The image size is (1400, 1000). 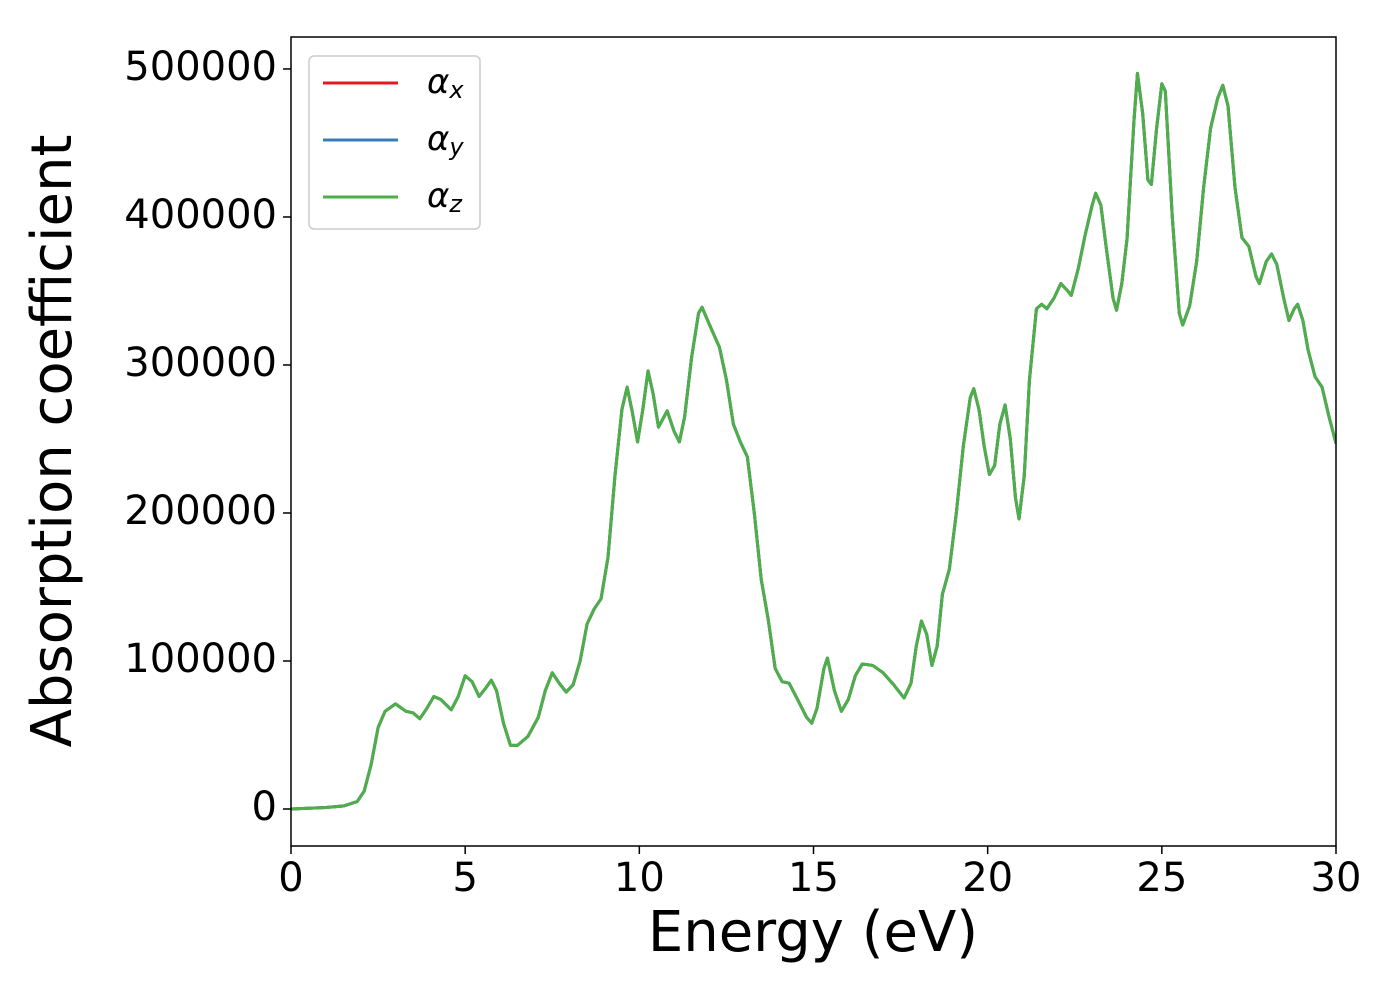 What do you see at coordinates (264, 807) in the screenshot?
I see `y-tick-label: 0` at bounding box center [264, 807].